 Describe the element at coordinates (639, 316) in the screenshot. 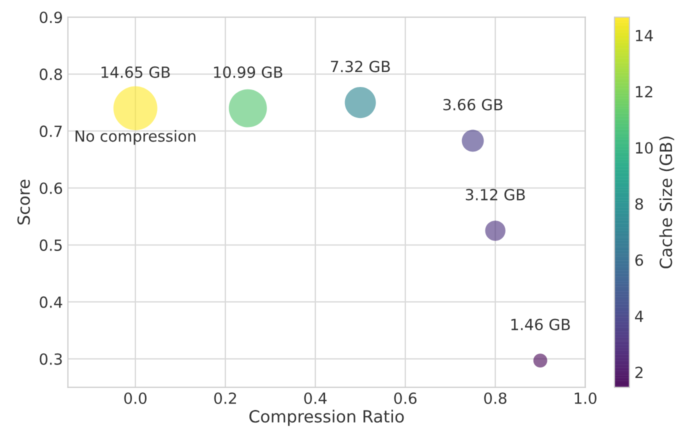

I see `color-bar-label: 4` at that location.